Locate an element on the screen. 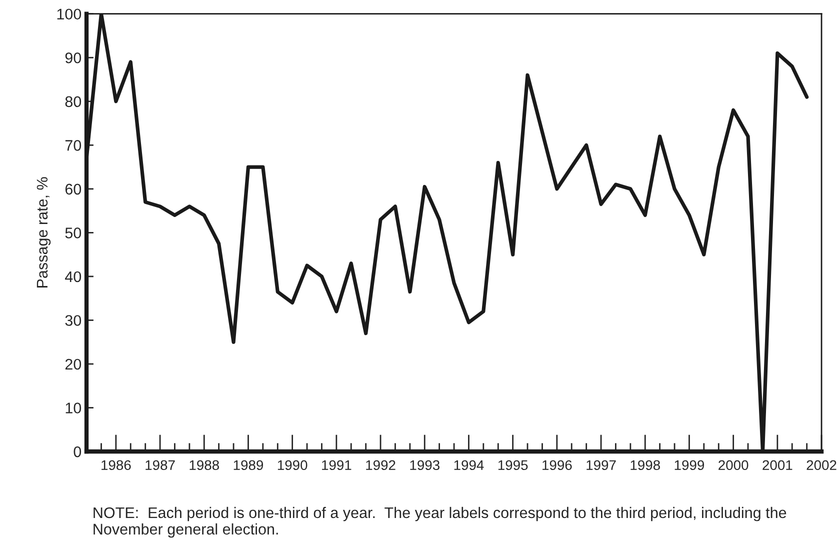  x-tick-label: 1991 is located at coordinates (337, 465).